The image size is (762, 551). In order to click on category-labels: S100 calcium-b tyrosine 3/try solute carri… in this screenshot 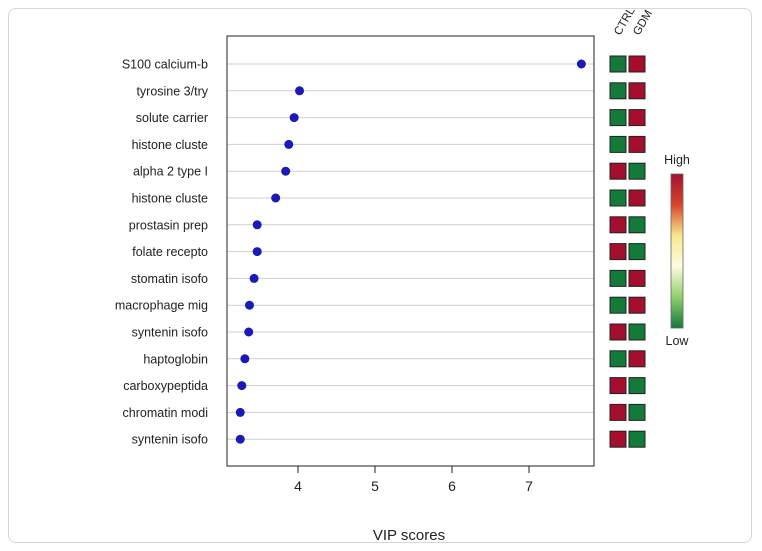, I will do `click(162, 252)`.